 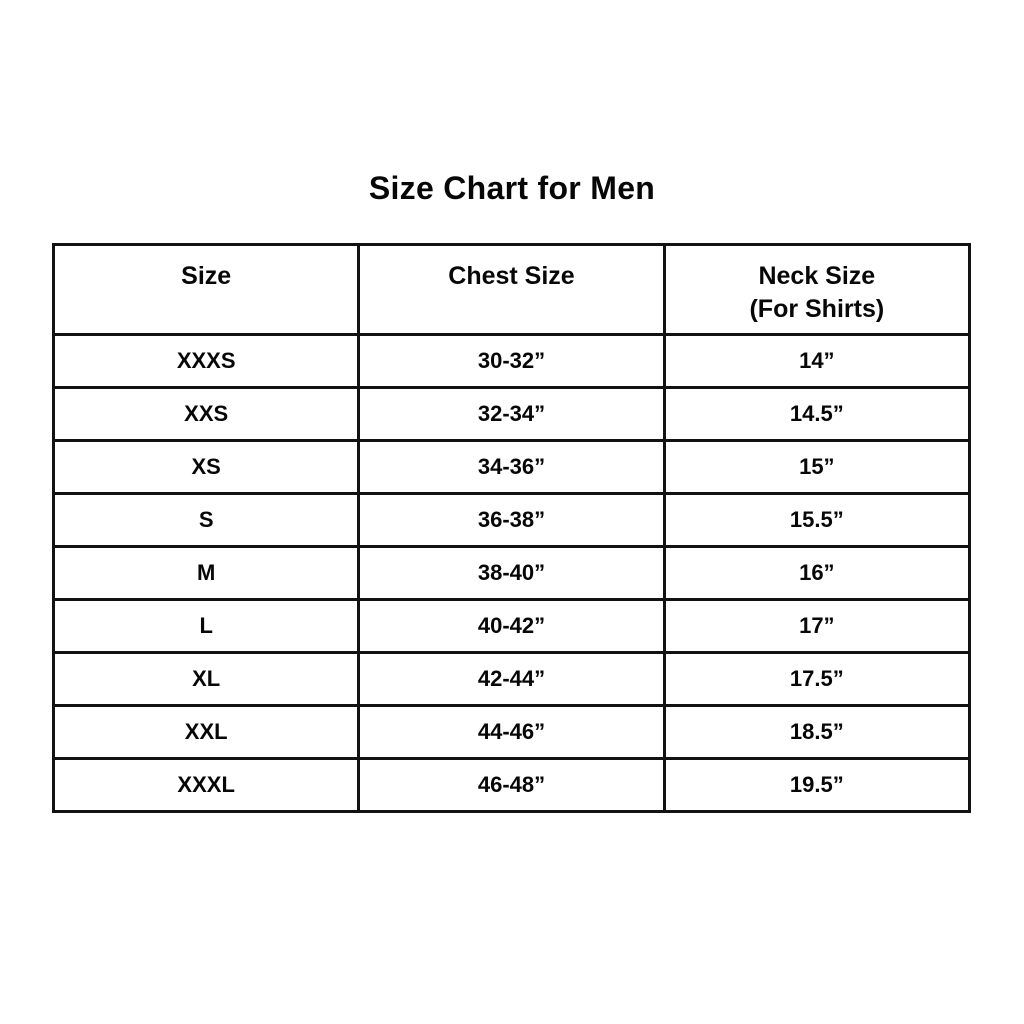 What do you see at coordinates (206, 785) in the screenshot?
I see `size-cell: XXXL` at bounding box center [206, 785].